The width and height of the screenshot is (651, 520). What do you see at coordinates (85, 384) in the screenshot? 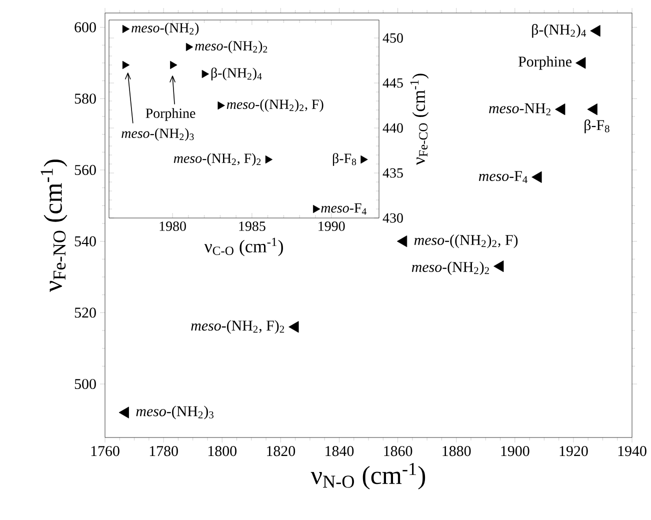
I see `y-tick-label: 500` at bounding box center [85, 384].